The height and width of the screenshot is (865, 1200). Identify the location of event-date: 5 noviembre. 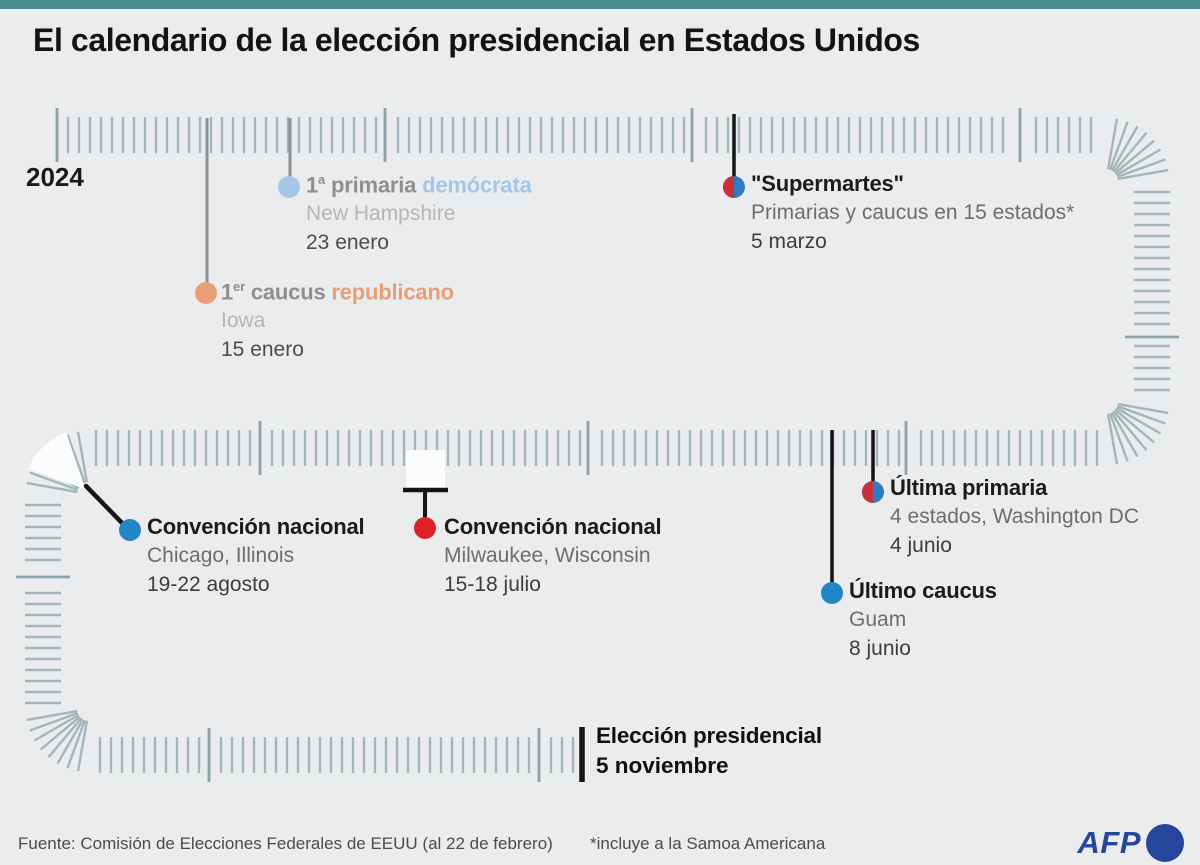
(662, 765).